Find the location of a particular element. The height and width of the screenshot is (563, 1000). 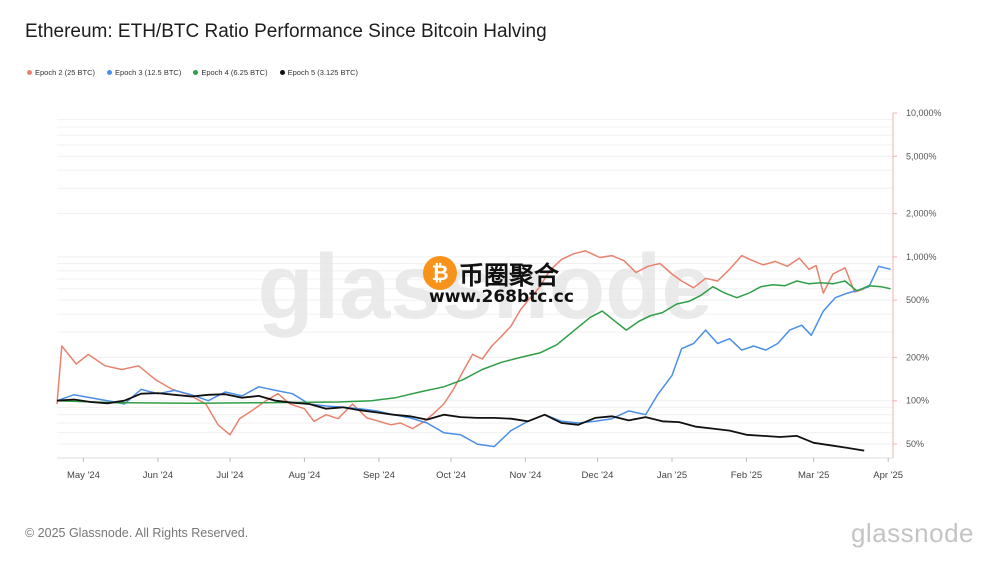

x-tick-label: Dec '24 is located at coordinates (598, 475).